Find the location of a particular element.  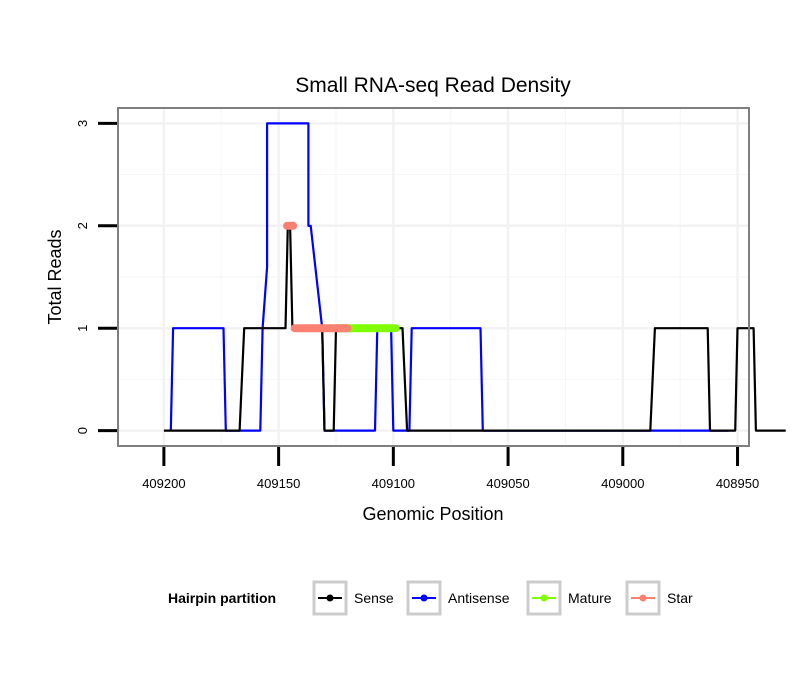

chart-title: Small RNA-seq Read Density is located at coordinates (433, 85).